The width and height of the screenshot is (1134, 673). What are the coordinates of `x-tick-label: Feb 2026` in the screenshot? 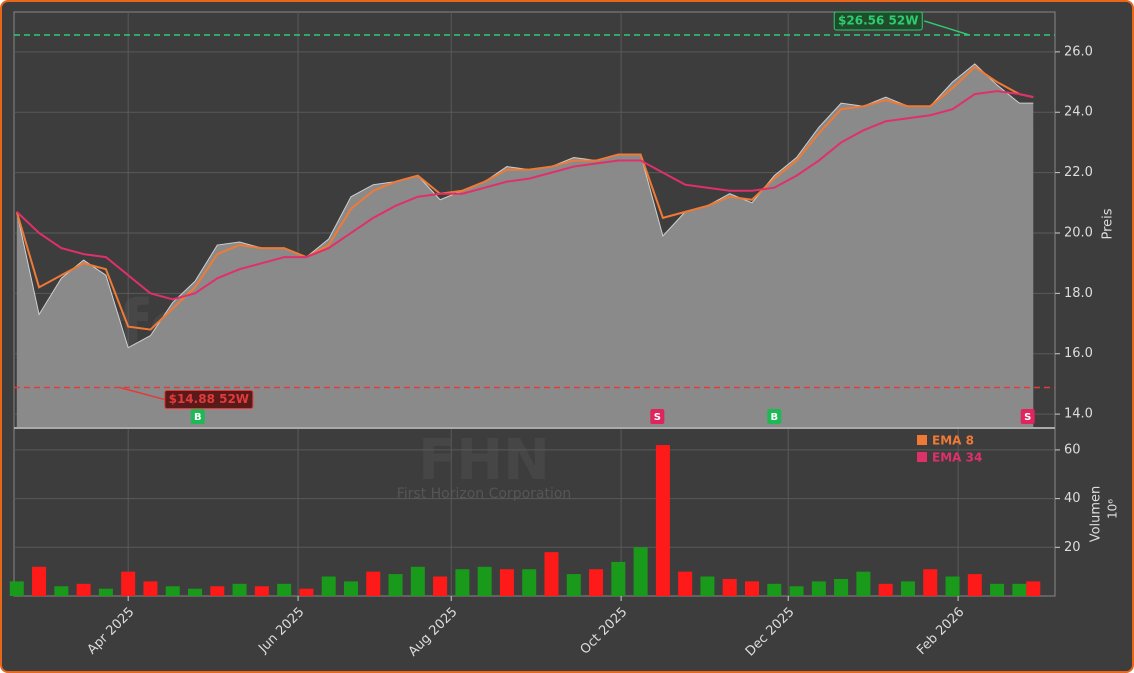 It's located at (940, 631).